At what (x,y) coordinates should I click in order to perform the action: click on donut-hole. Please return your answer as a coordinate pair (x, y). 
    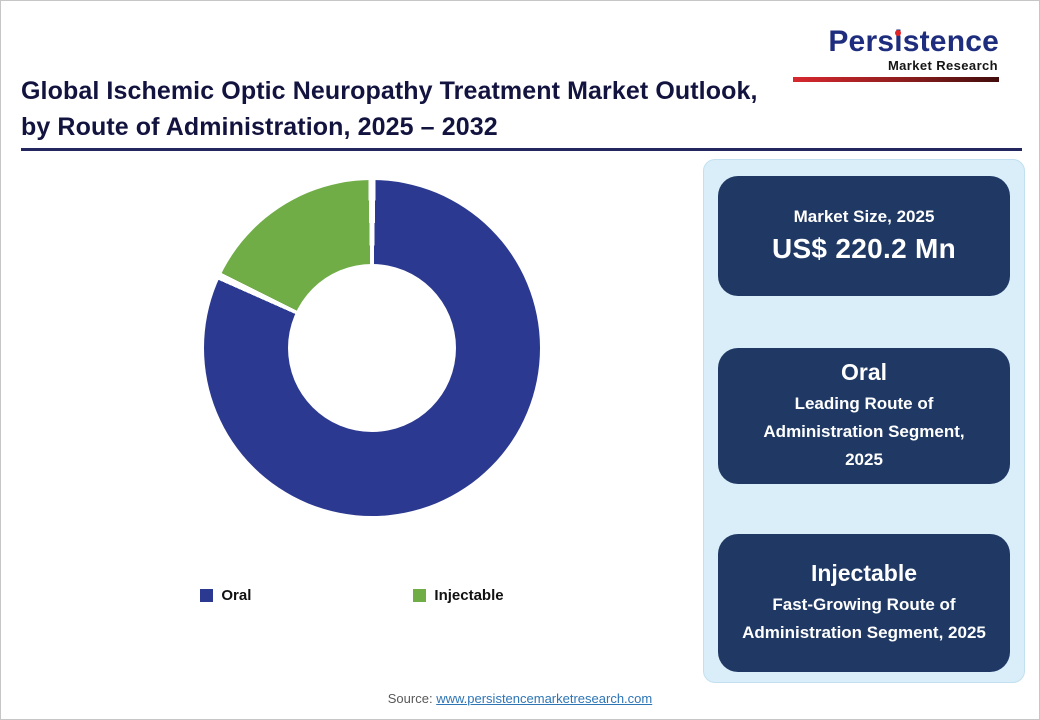
    Looking at the image, I should click on (372, 348).